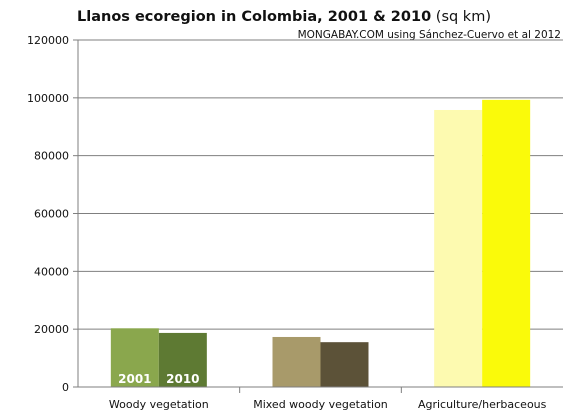 The height and width of the screenshot is (410, 568). I want to click on x-category-label-1: Mixed woody vegetation, so click(320, 404).